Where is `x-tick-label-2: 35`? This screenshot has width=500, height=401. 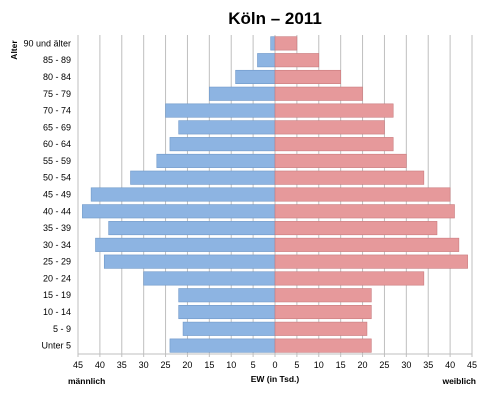 x-tick-label-2: 35 is located at coordinates (122, 365).